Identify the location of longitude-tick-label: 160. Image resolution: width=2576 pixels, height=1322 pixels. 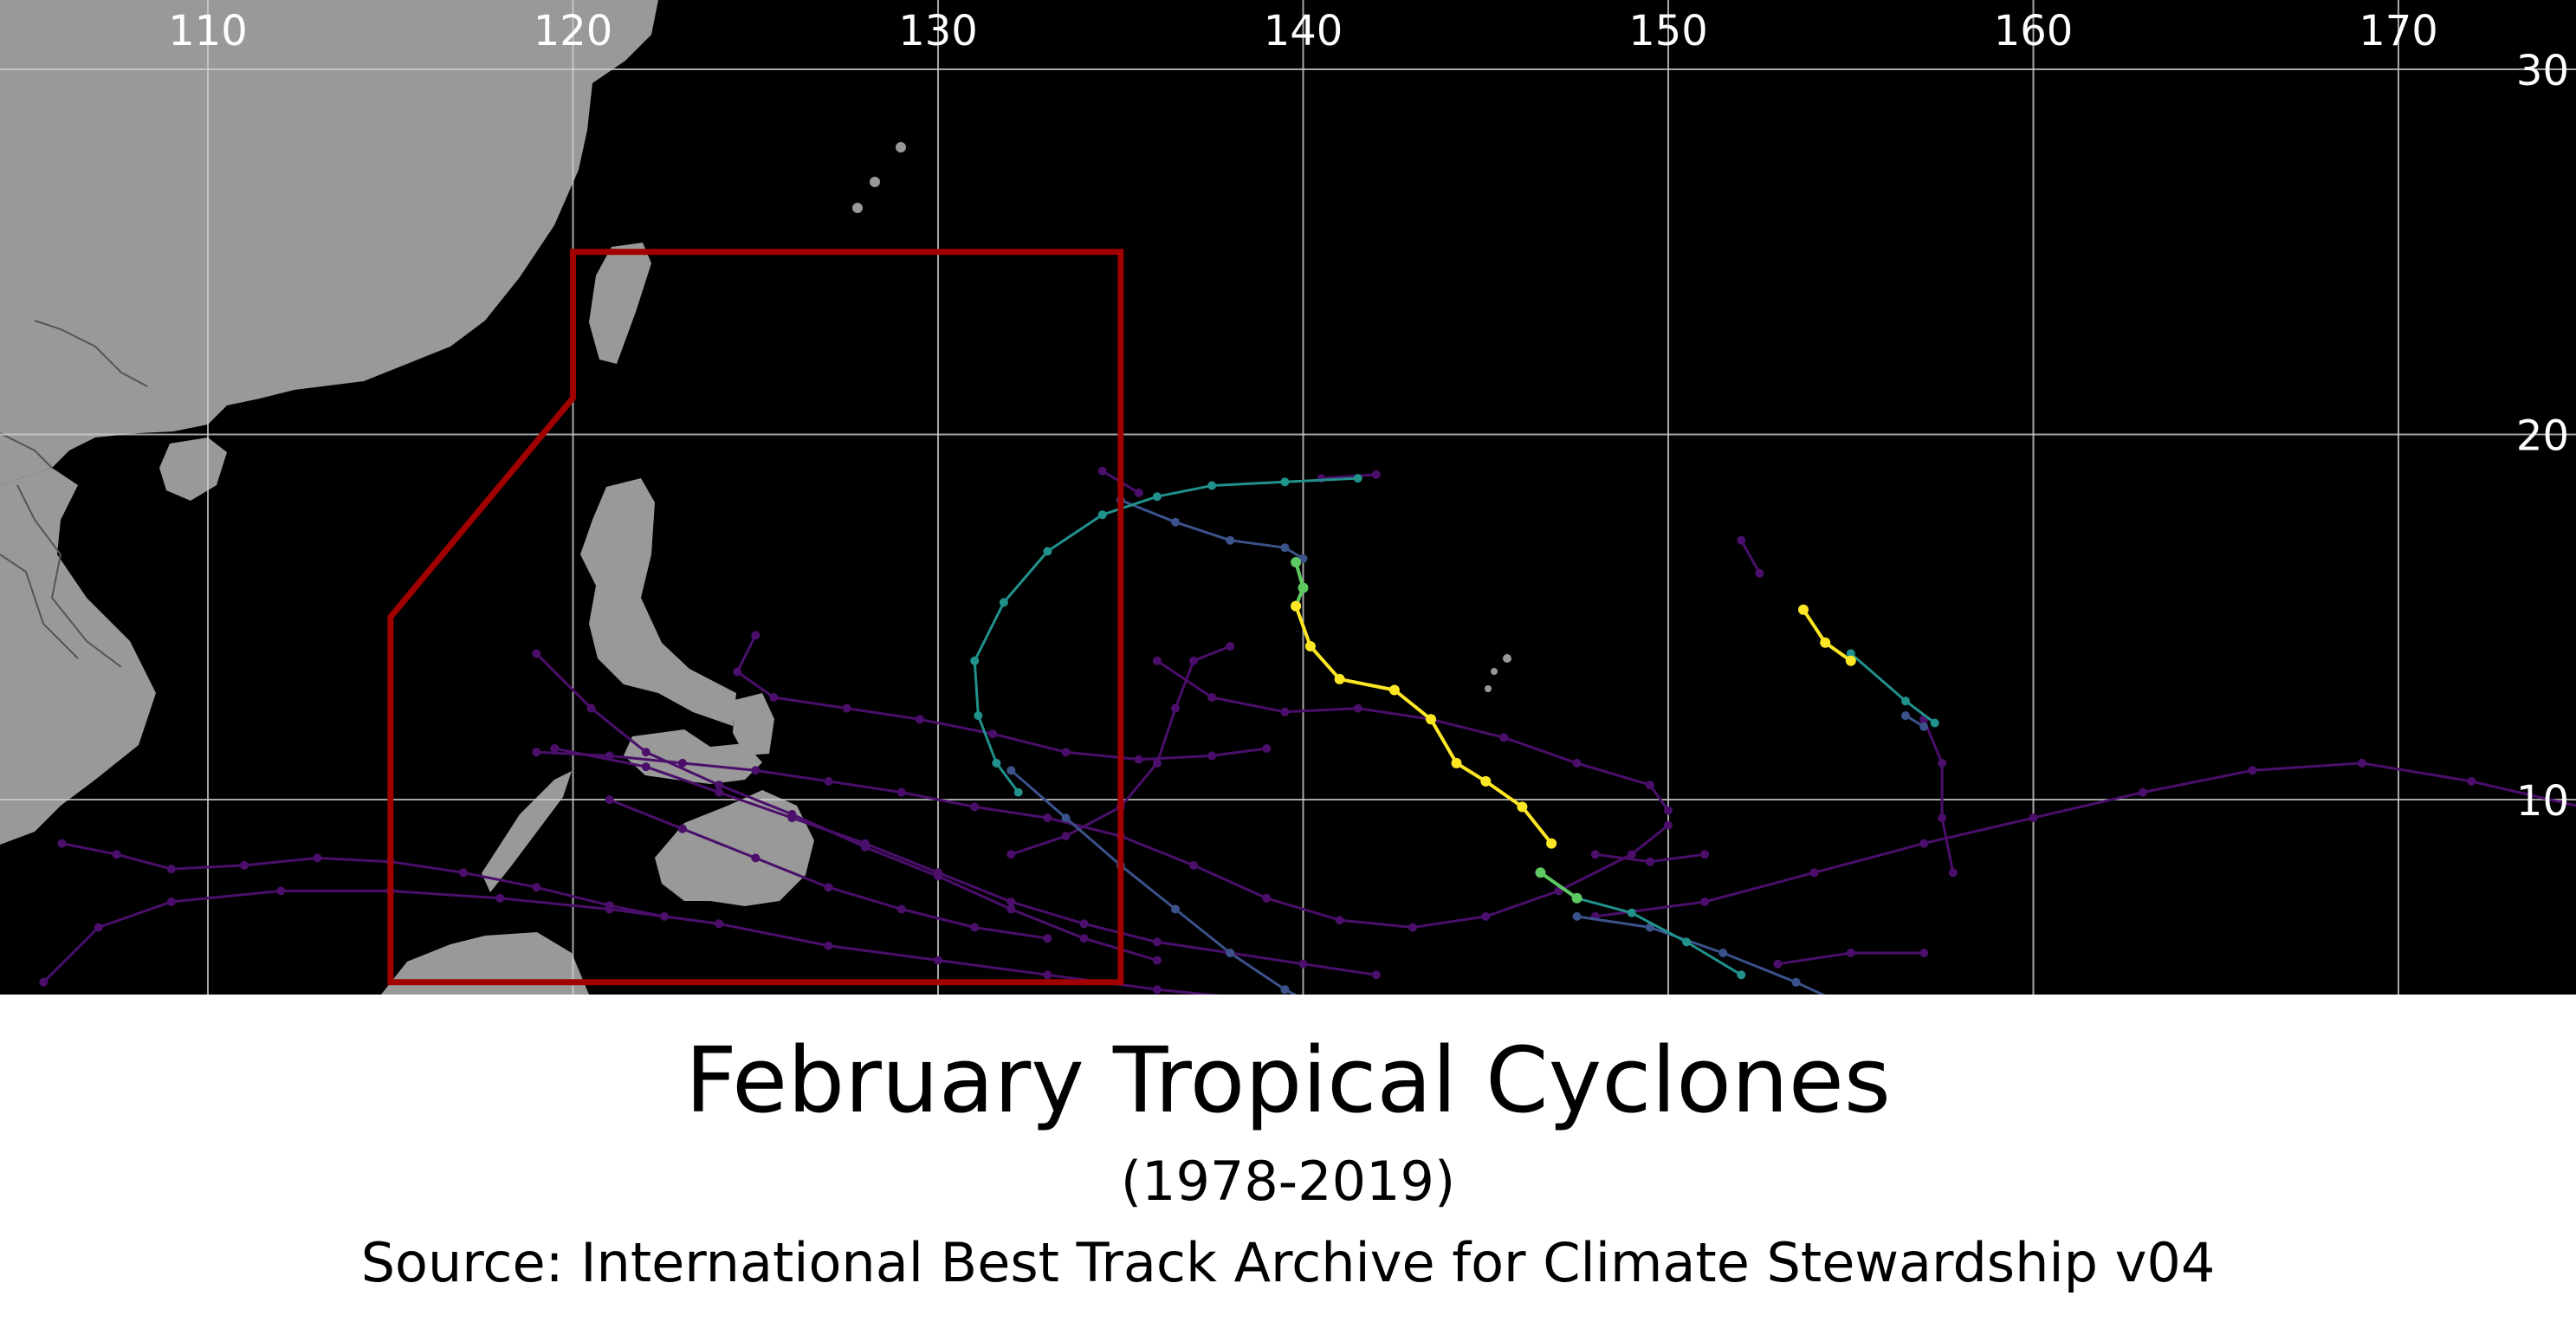
(2034, 31).